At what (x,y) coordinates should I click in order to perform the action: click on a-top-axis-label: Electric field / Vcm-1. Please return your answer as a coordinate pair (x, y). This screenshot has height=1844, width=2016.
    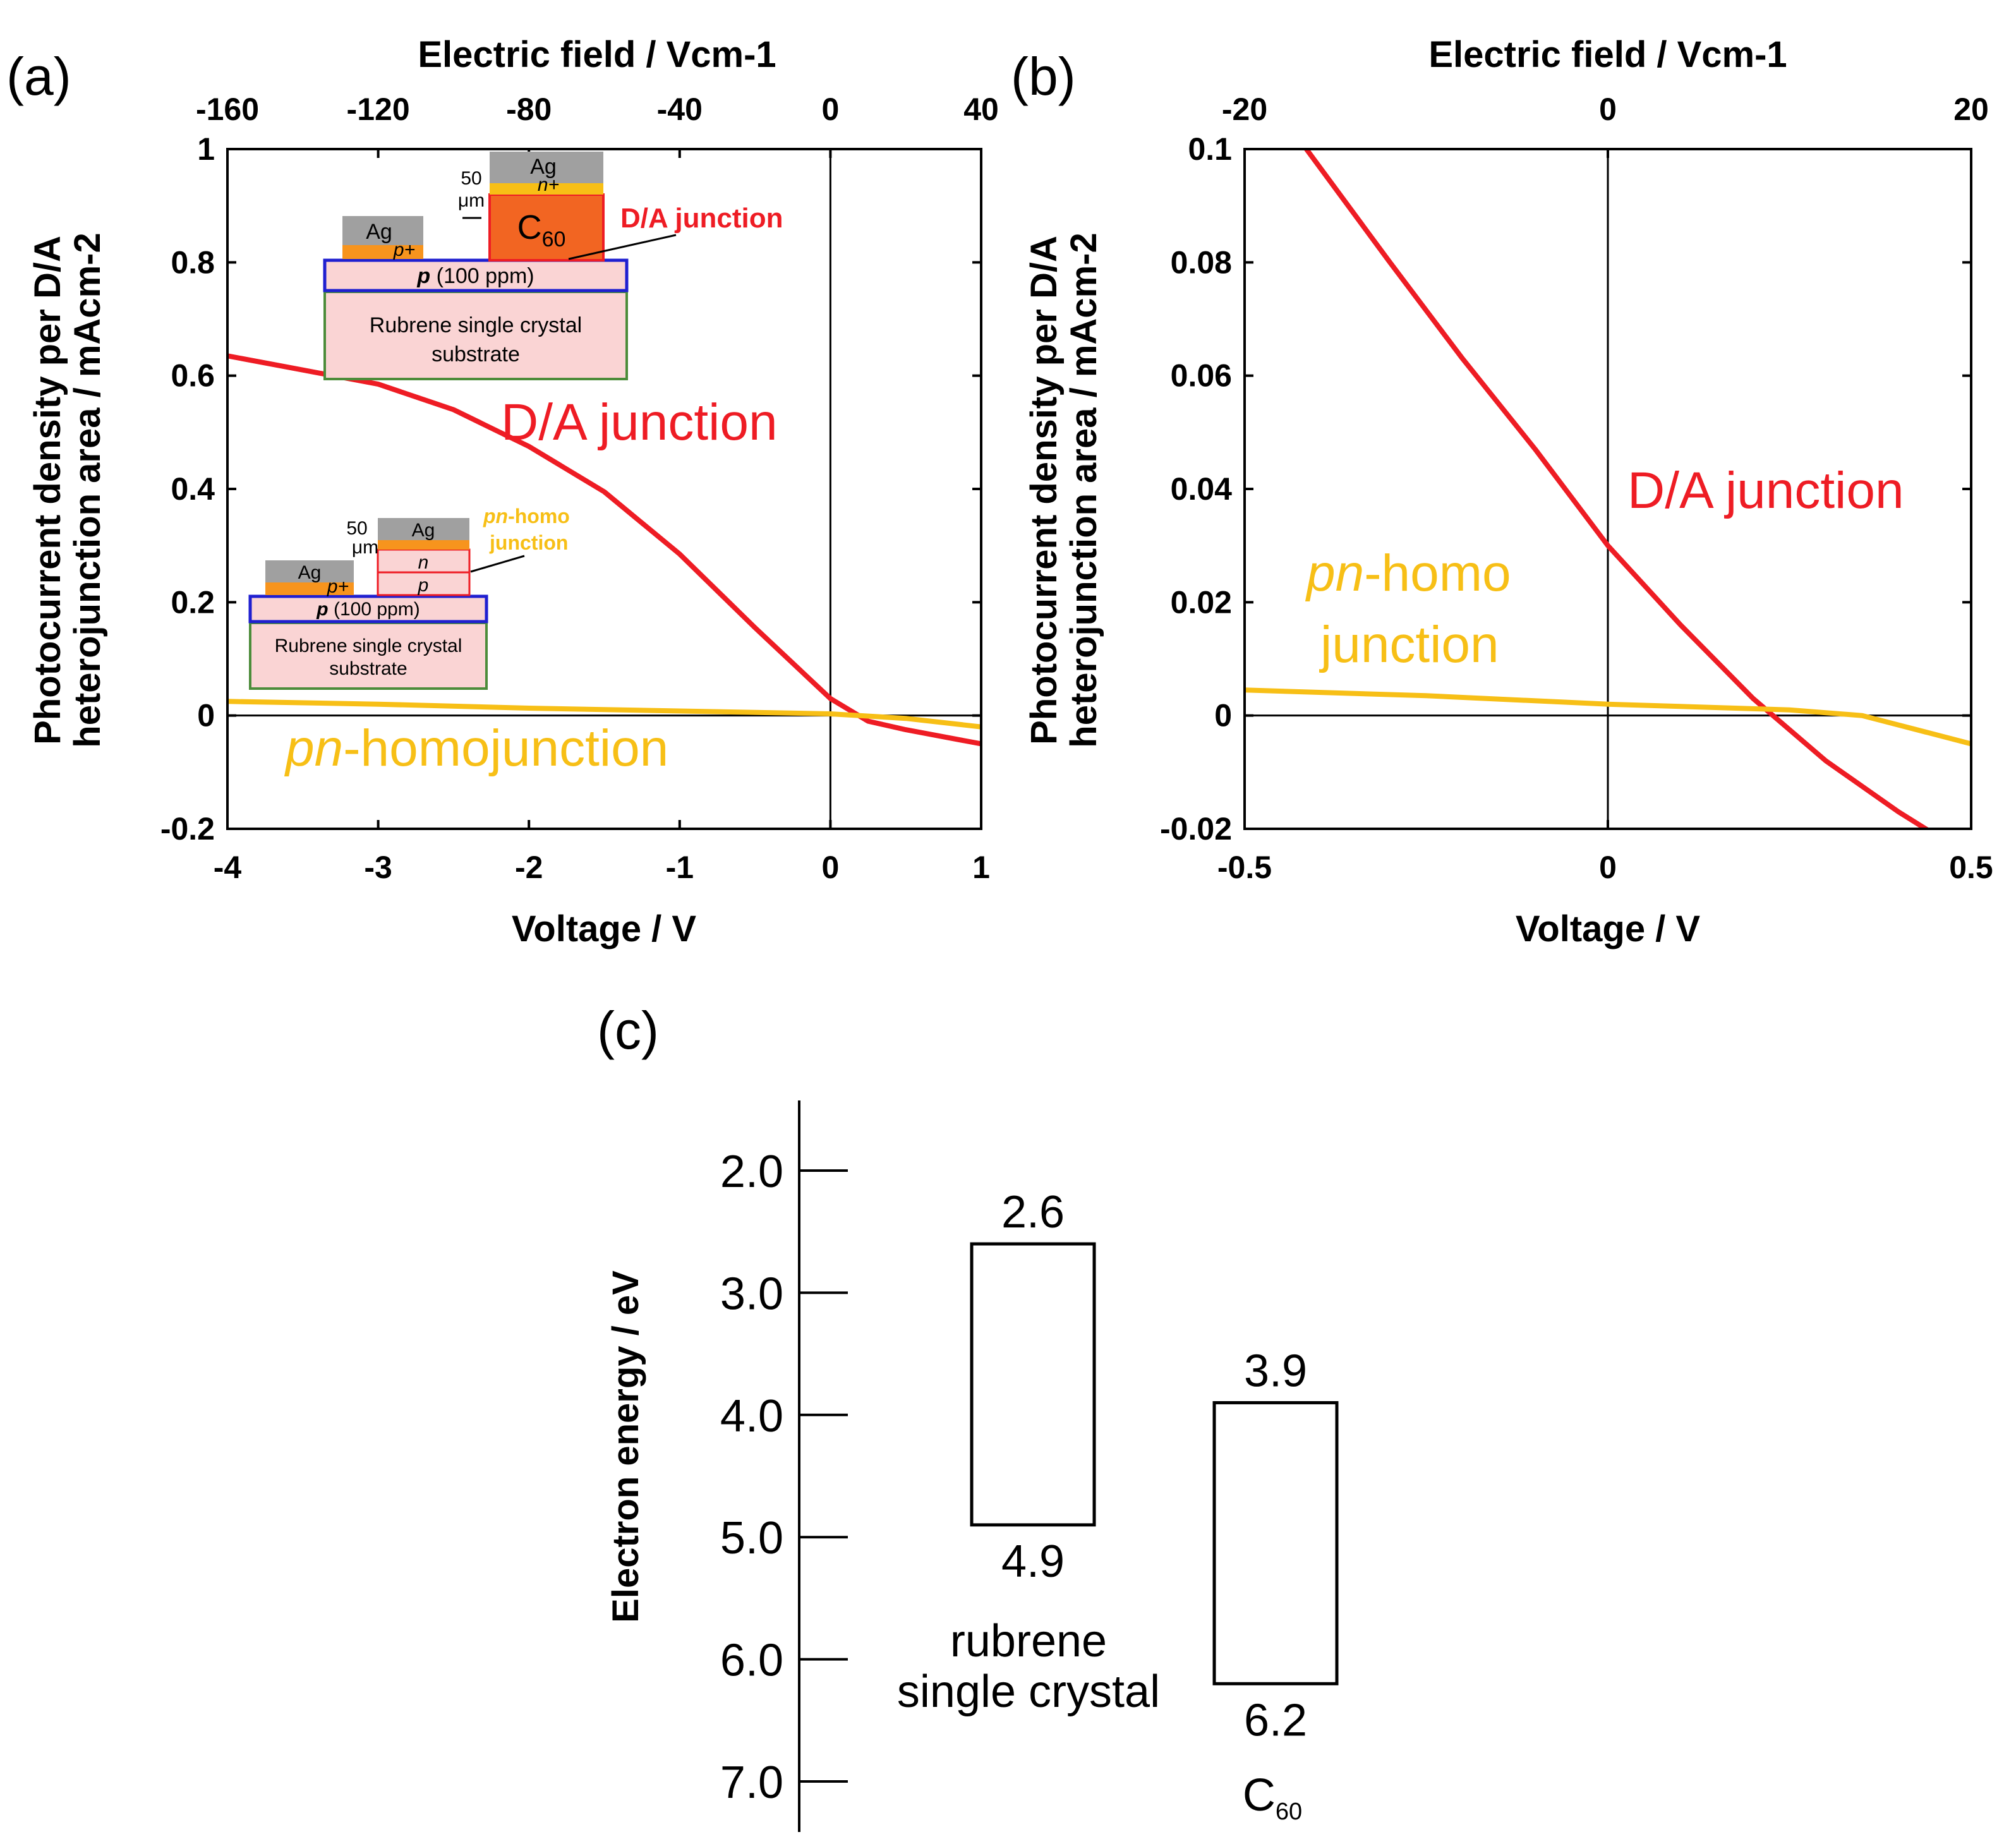
    Looking at the image, I should click on (597, 55).